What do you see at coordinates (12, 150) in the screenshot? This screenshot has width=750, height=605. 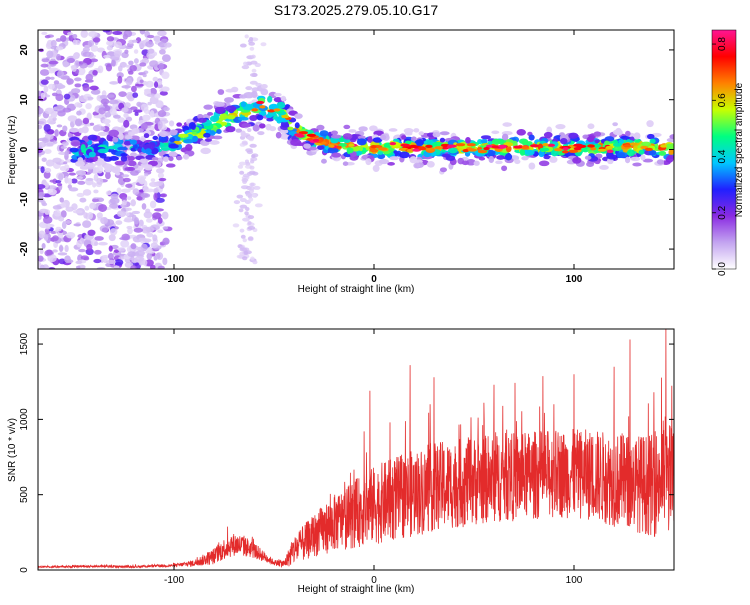 I see `heatmap-ylabel: Frequency (Hz)` at bounding box center [12, 150].